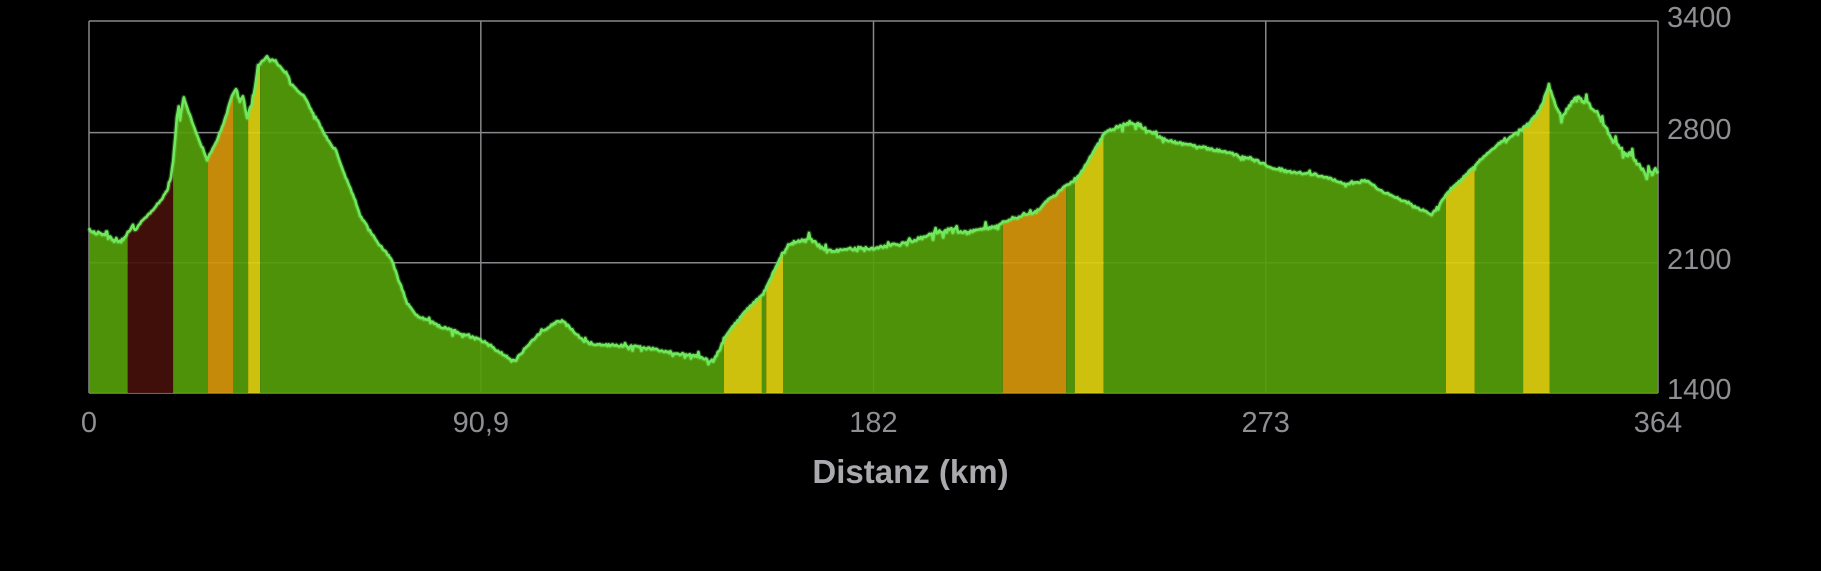 The width and height of the screenshot is (1821, 571). What do you see at coordinates (1699, 129) in the screenshot?
I see `y-axis-tick-label: 2800` at bounding box center [1699, 129].